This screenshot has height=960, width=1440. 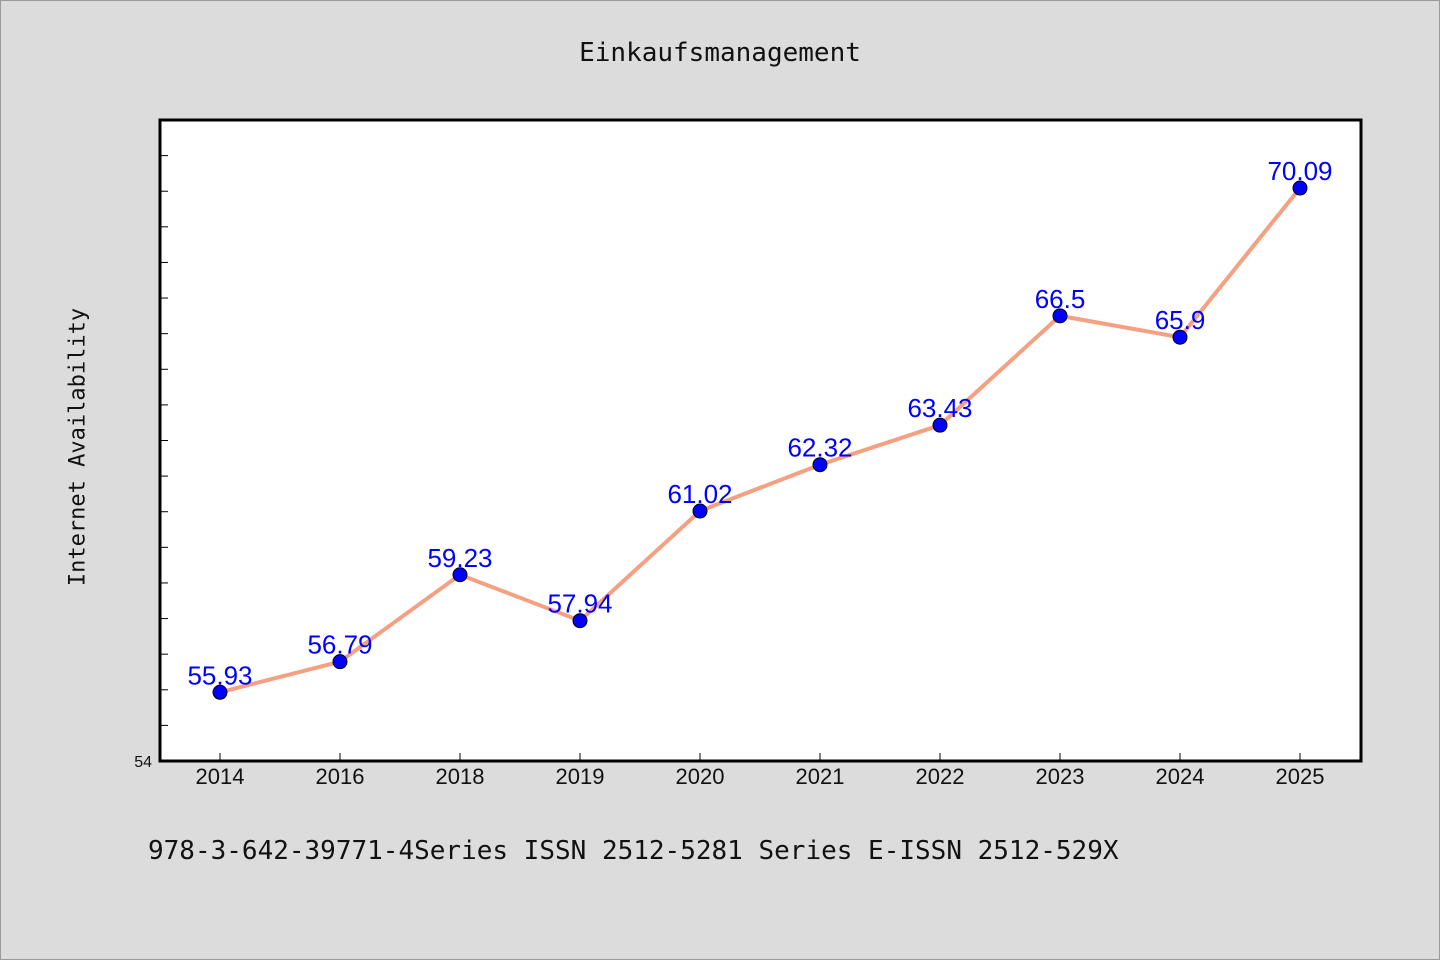 I want to click on data-label: 57.94, so click(x=579, y=604).